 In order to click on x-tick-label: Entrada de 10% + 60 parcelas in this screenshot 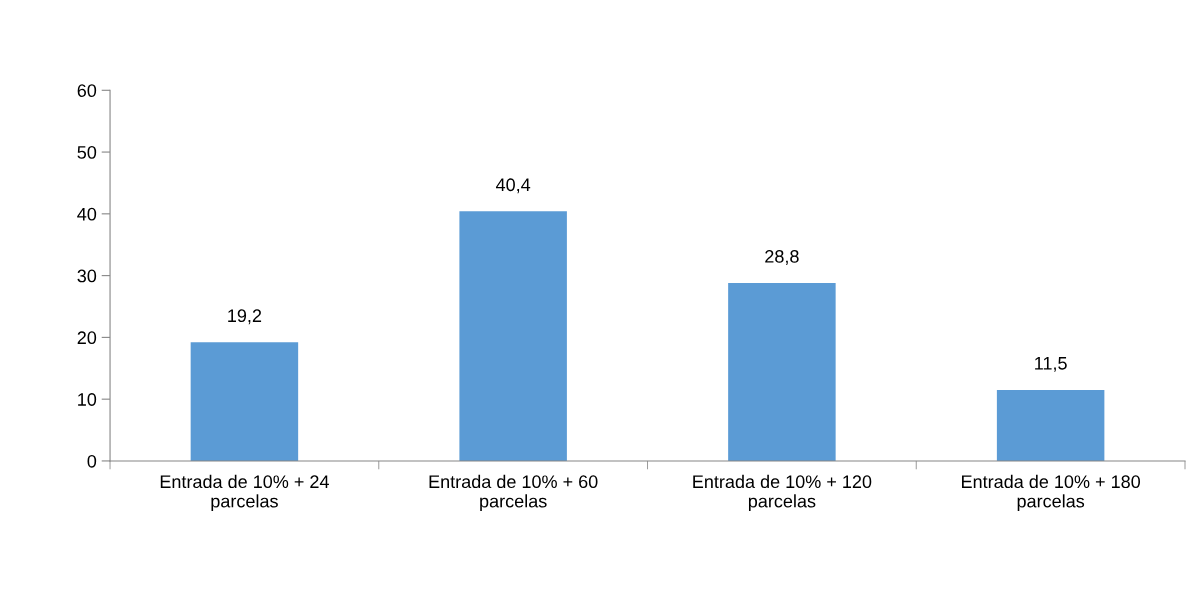, I will do `click(513, 493)`.